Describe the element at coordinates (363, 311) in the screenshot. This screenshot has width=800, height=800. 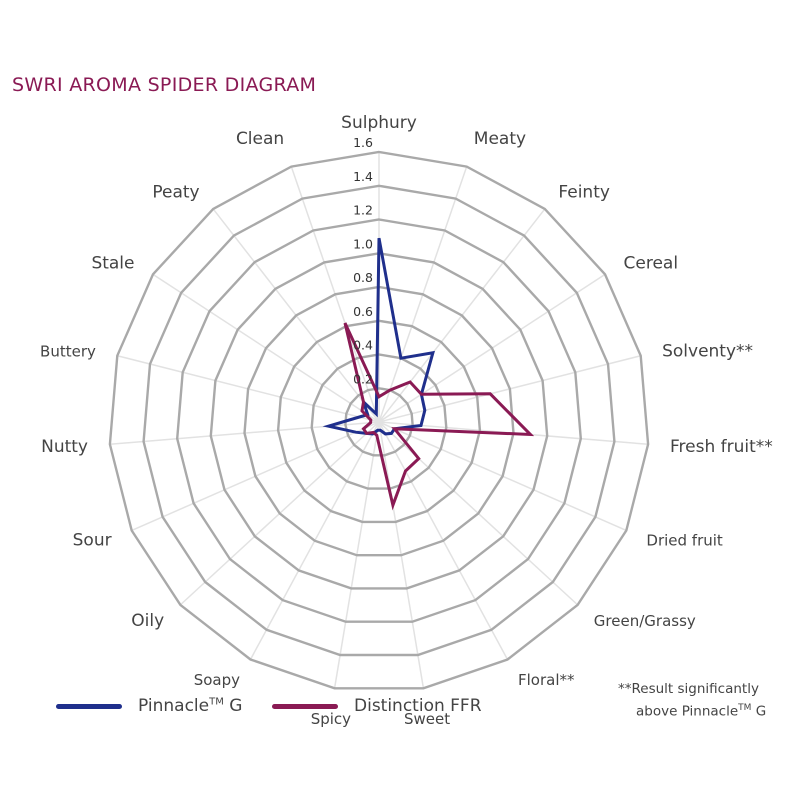
I see `tick-label: 0.6` at that location.